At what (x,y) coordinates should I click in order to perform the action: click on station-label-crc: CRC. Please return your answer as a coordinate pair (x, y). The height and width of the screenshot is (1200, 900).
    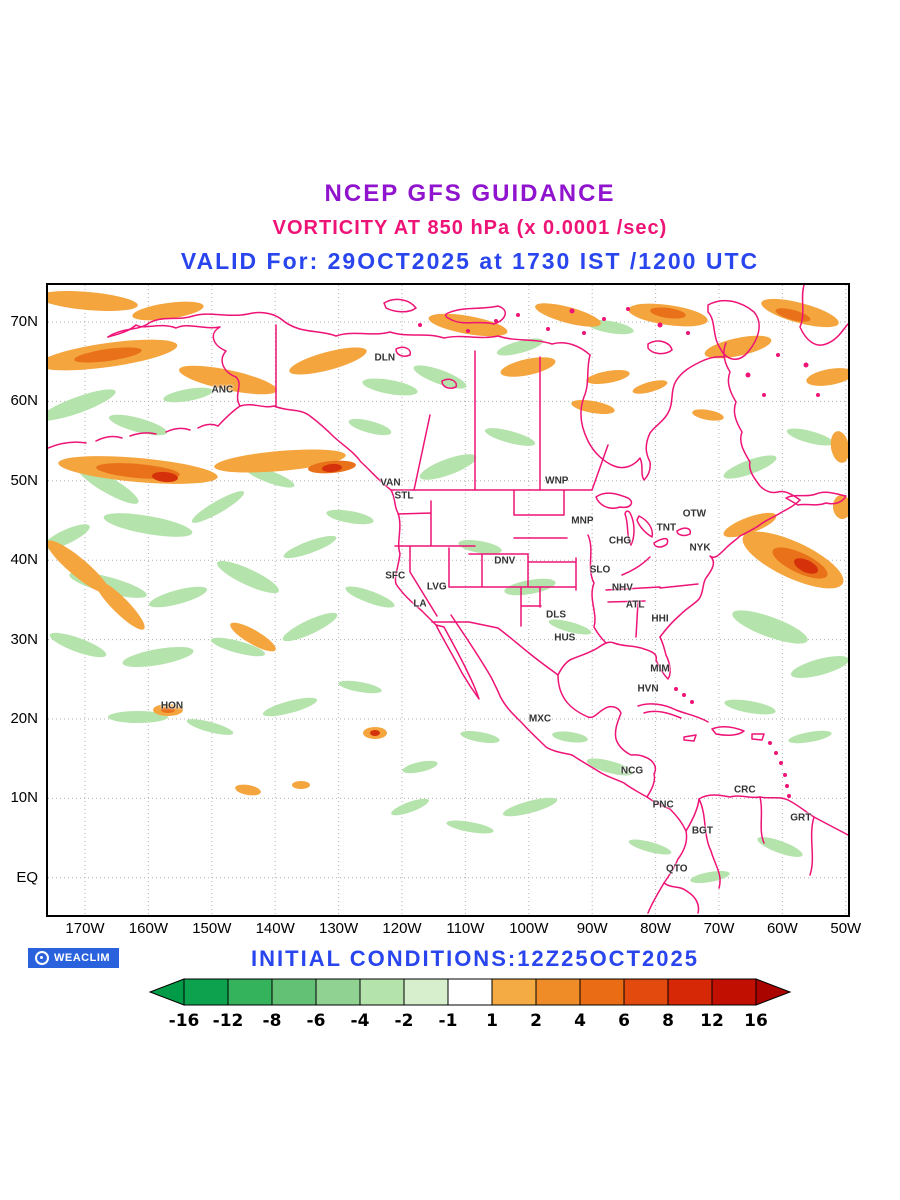
    Looking at the image, I should click on (744, 790).